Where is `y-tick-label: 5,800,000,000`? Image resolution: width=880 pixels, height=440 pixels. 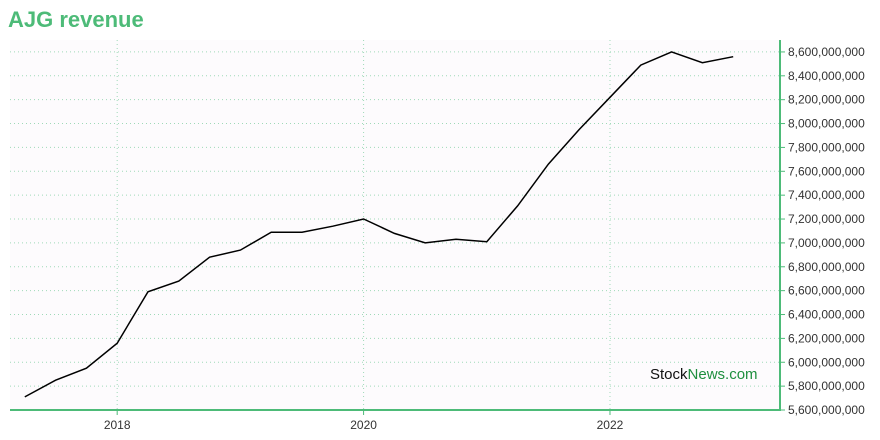
y-tick-label: 5,800,000,000 is located at coordinates (826, 386).